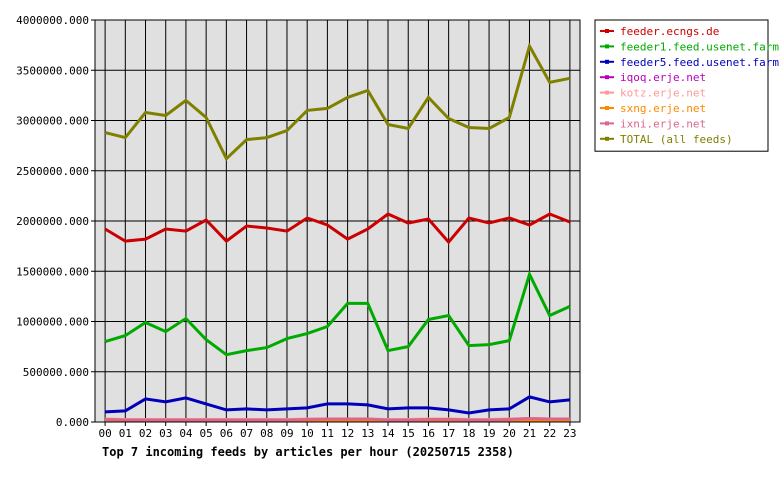  What do you see at coordinates (206, 433) in the screenshot?
I see `x-tick-label: 05` at bounding box center [206, 433].